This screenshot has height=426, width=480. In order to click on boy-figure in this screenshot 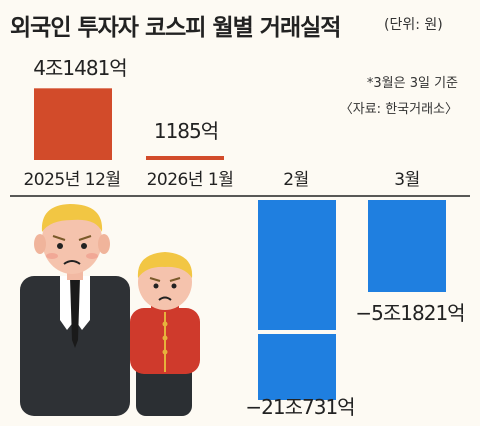, I will do `click(165, 334)`.